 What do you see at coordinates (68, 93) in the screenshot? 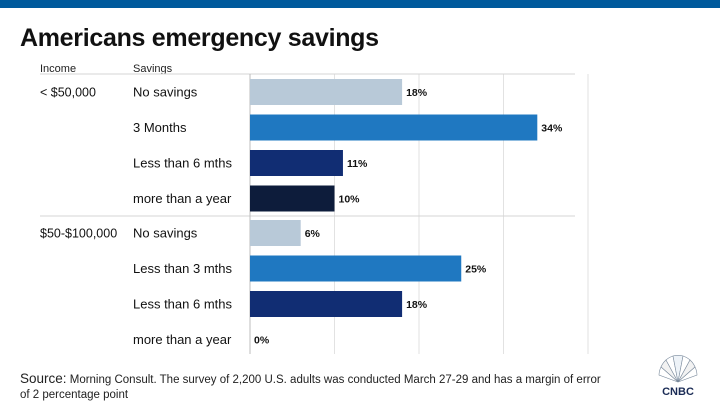
I see `group-label: < $50,000` at bounding box center [68, 93].